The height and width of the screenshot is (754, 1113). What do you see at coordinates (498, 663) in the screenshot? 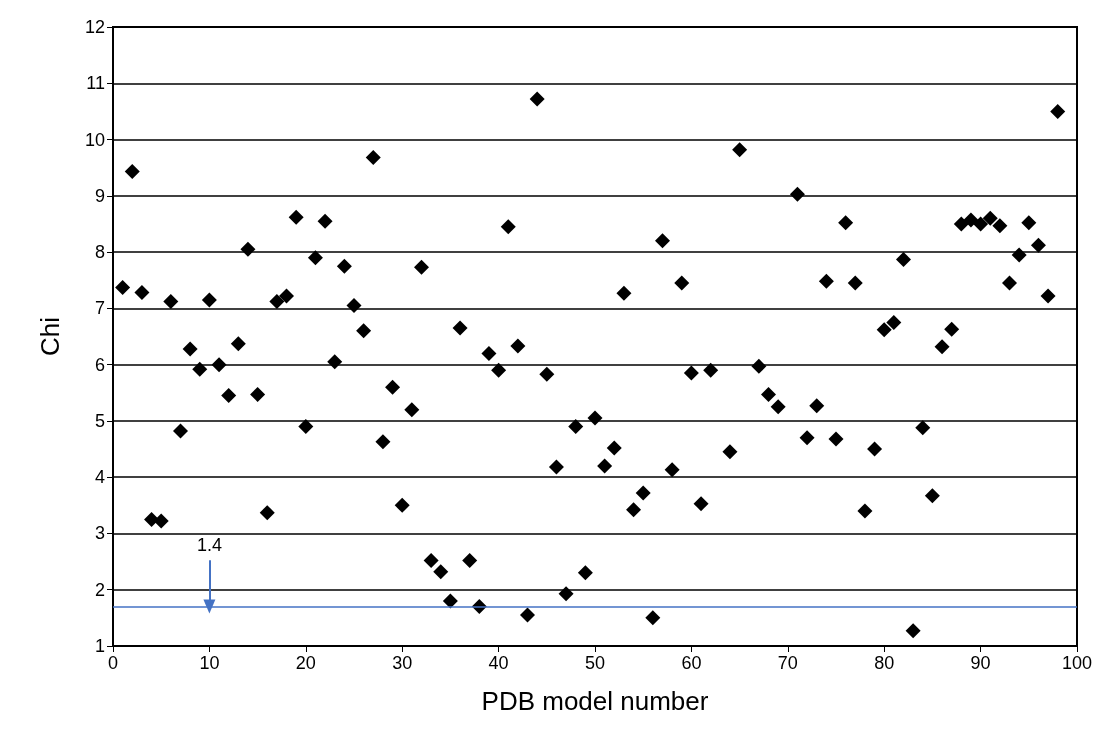
I see `x-tick-label: 40` at bounding box center [498, 663].